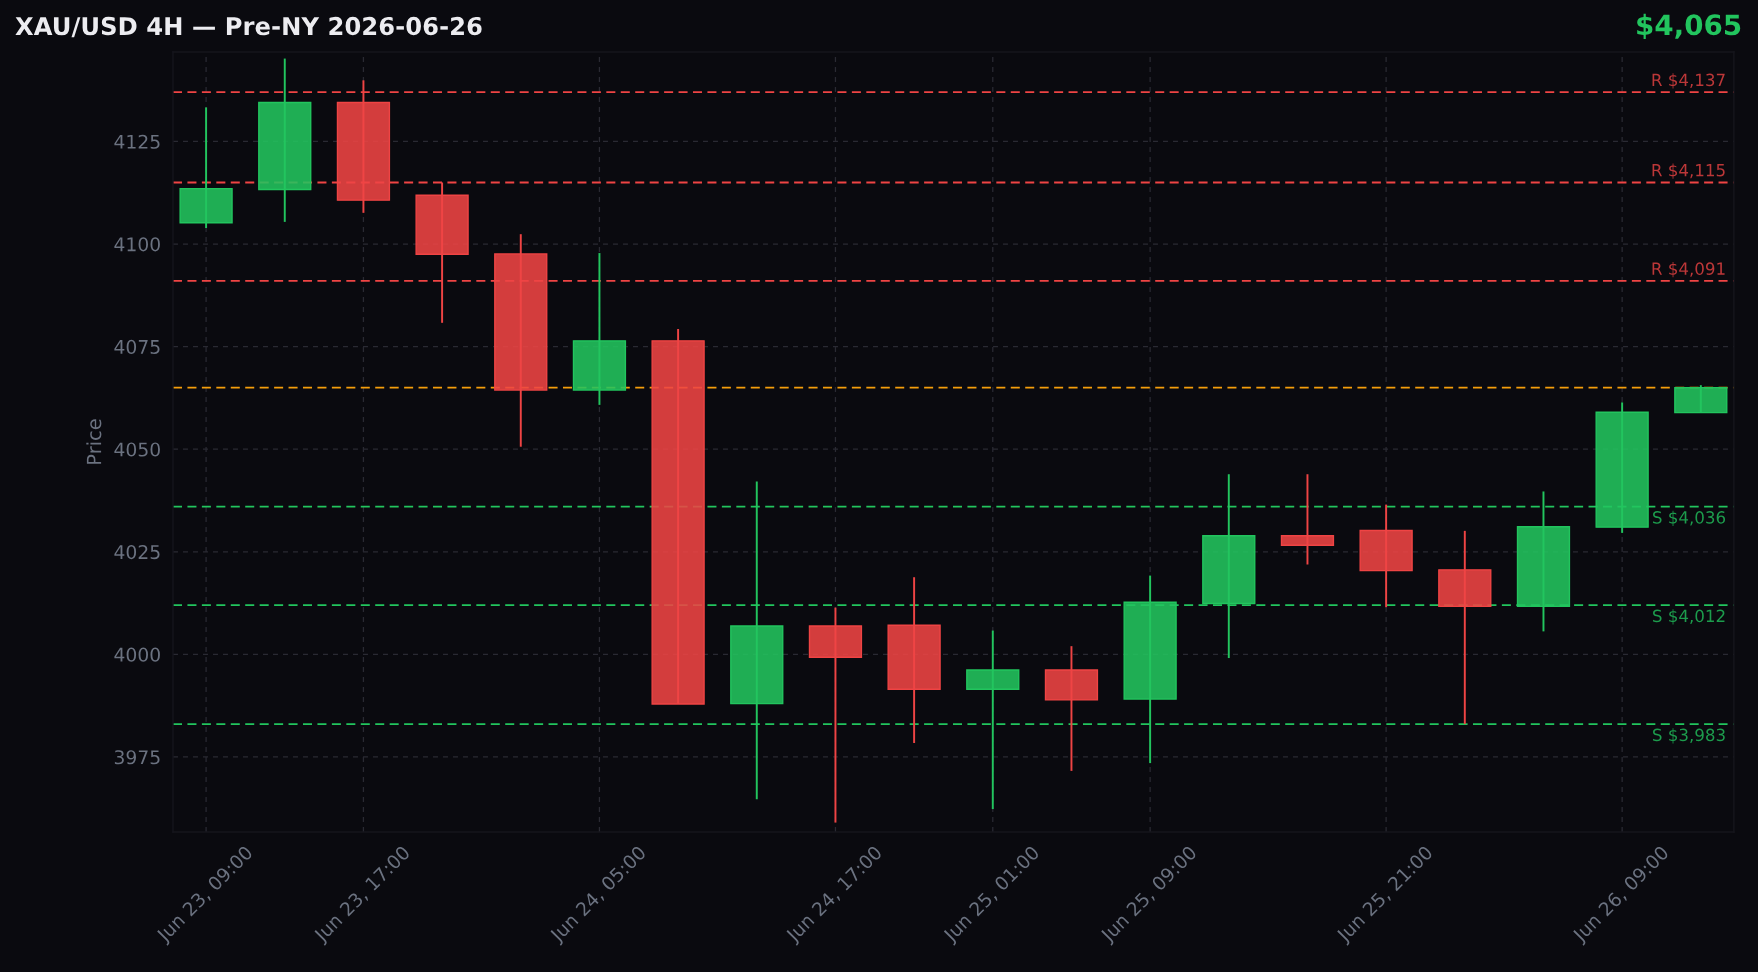  What do you see at coordinates (1689, 518) in the screenshot?
I see `ref-line-label: S $4,036` at bounding box center [1689, 518].